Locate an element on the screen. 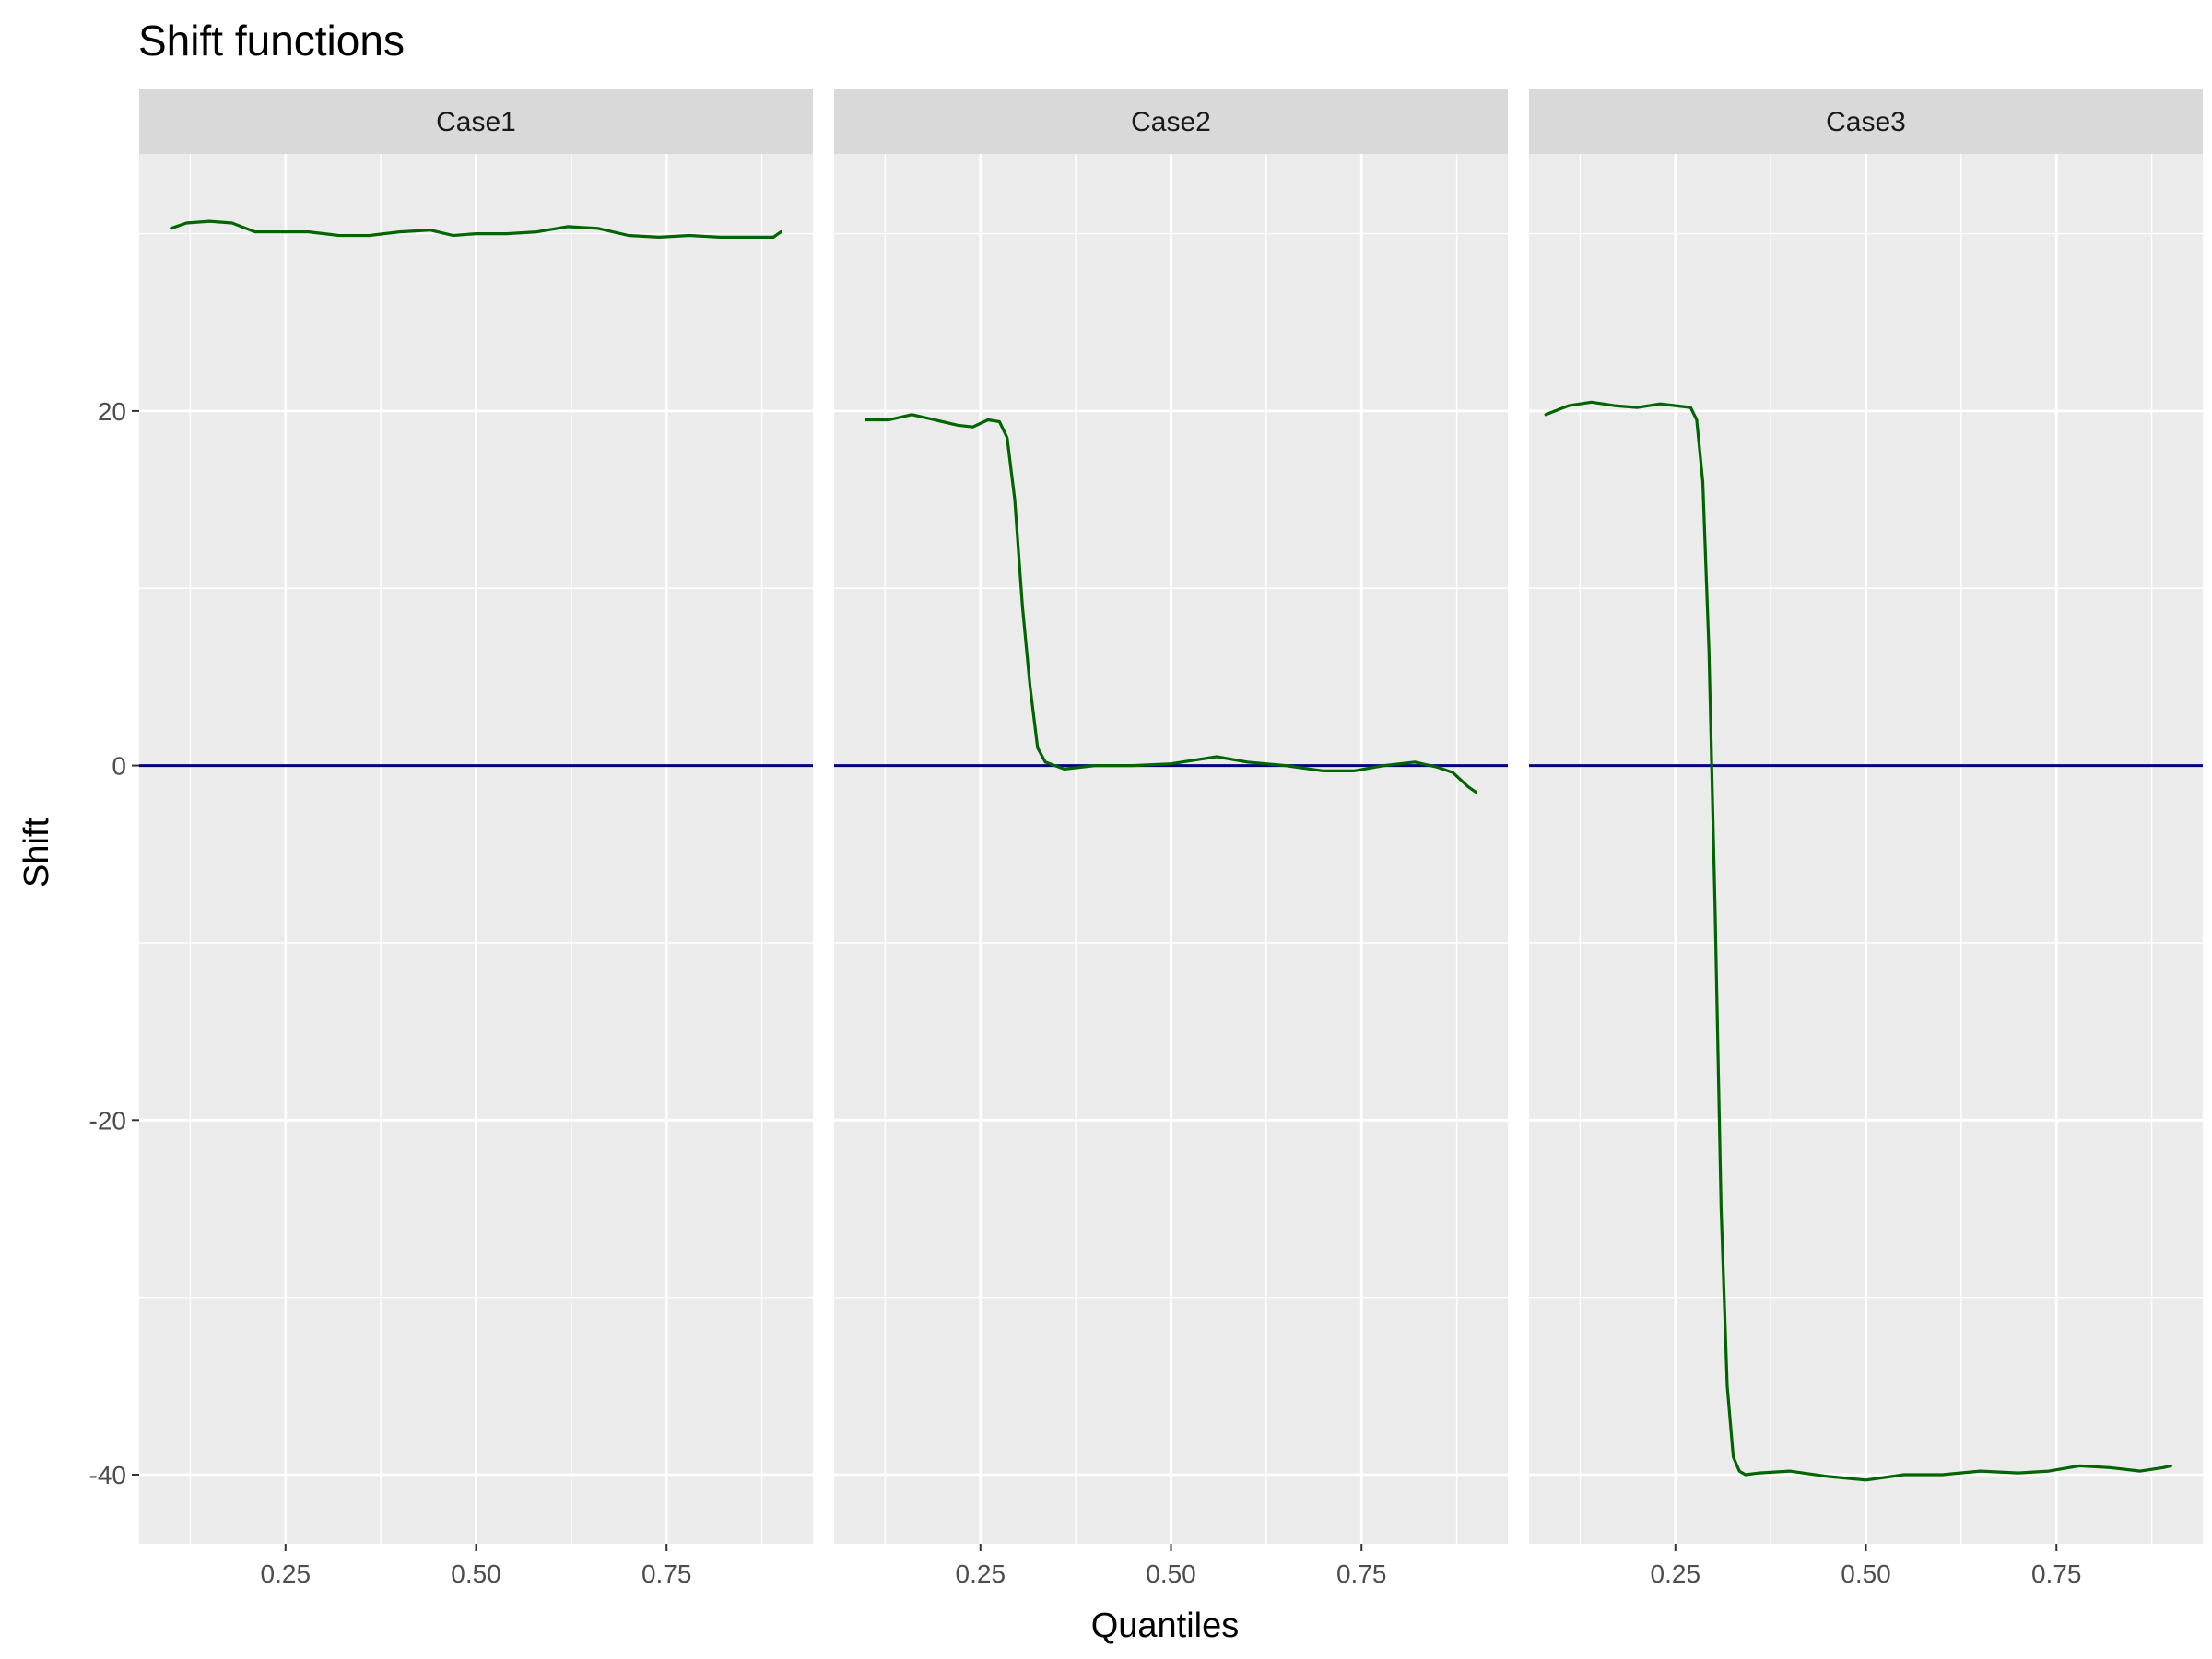  facet-strip-label: Case3 is located at coordinates (1866, 122).